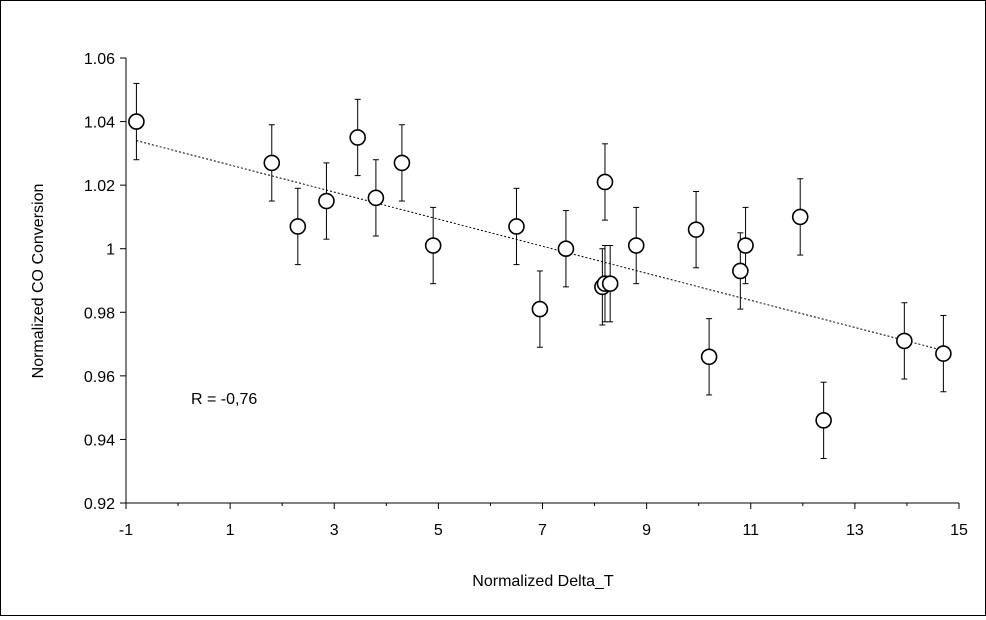  I want to click on x-tick-label: 5, so click(438, 530).